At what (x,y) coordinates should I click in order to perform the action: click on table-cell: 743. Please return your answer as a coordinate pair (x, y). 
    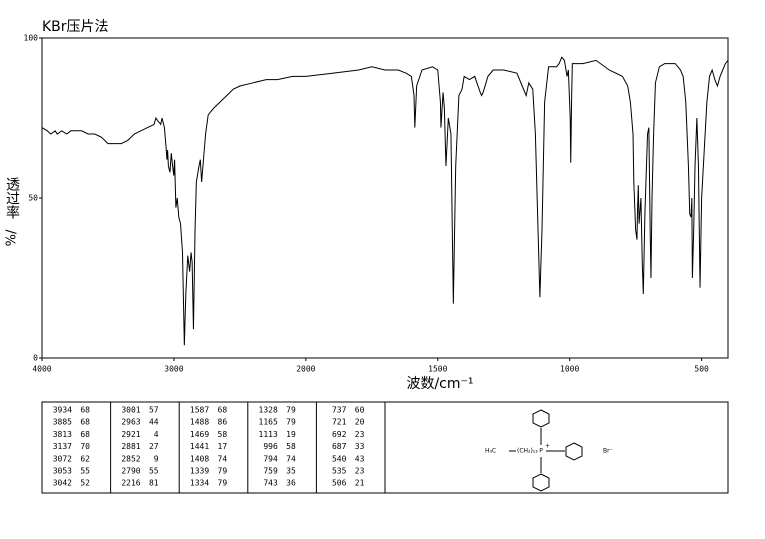
    Looking at the image, I should click on (270, 483).